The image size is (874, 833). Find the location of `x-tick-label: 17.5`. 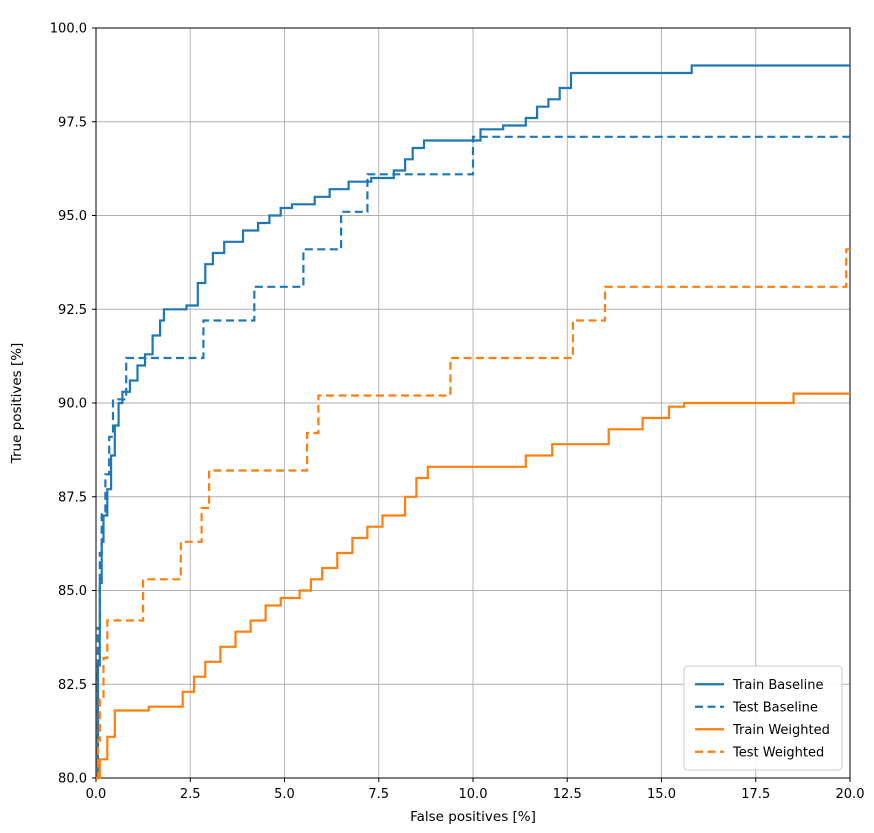

x-tick-label: 17.5 is located at coordinates (755, 794).